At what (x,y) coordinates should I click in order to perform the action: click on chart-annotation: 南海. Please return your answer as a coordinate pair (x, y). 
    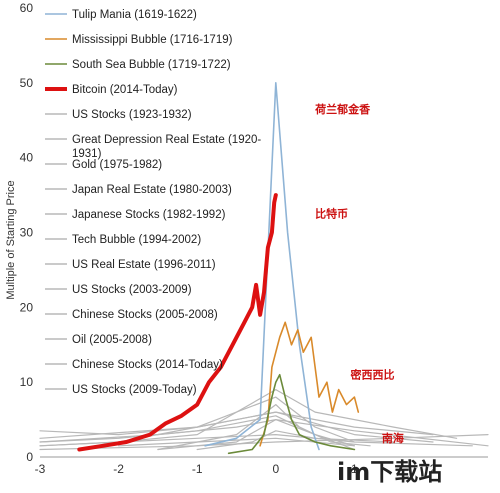
    Looking at the image, I should click on (393, 438).